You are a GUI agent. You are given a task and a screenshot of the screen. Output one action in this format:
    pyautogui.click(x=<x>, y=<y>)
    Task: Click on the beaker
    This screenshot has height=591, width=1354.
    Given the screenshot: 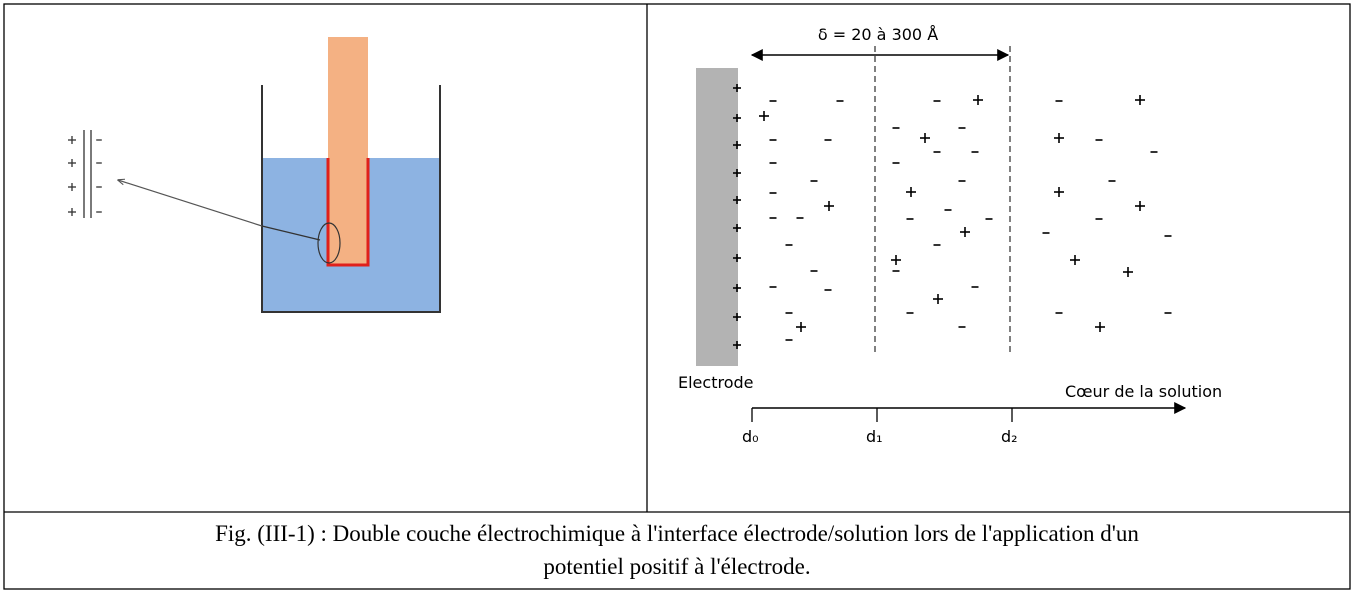 What is the action you would take?
    pyautogui.click(x=279, y=175)
    